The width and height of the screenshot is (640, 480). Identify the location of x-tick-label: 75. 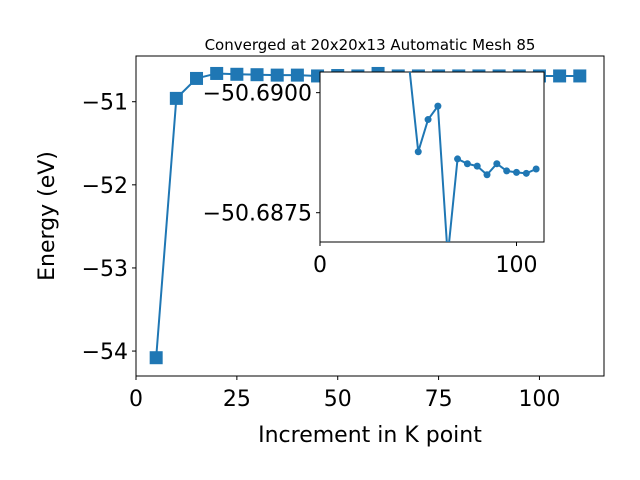
(439, 399).